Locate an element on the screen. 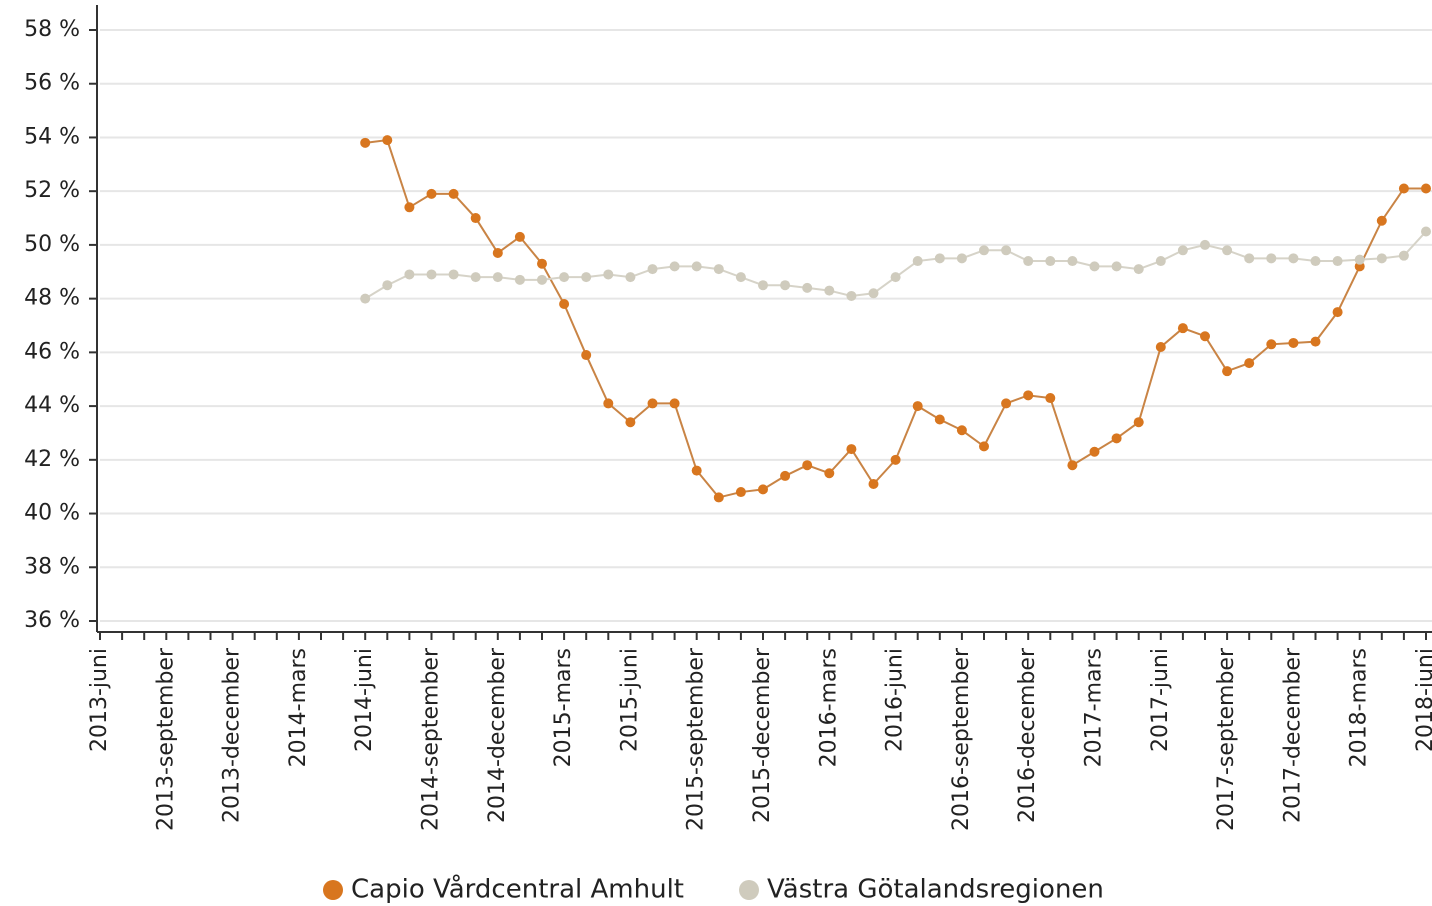 The image size is (1432, 906). y-tick-label: 40 % is located at coordinates (52, 513).